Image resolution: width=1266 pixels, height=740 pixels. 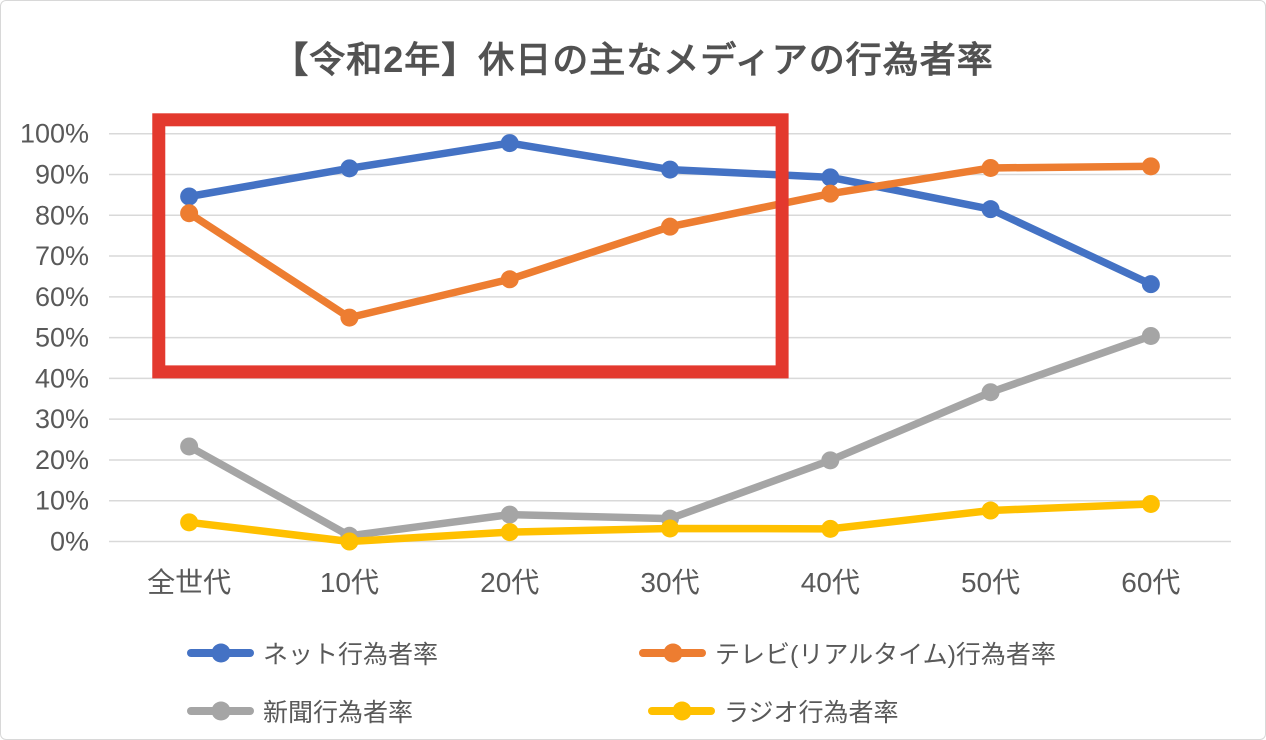 I want to click on legend-label-tv: テレビ(リアルタイム)行為者率, so click(x=885, y=655).